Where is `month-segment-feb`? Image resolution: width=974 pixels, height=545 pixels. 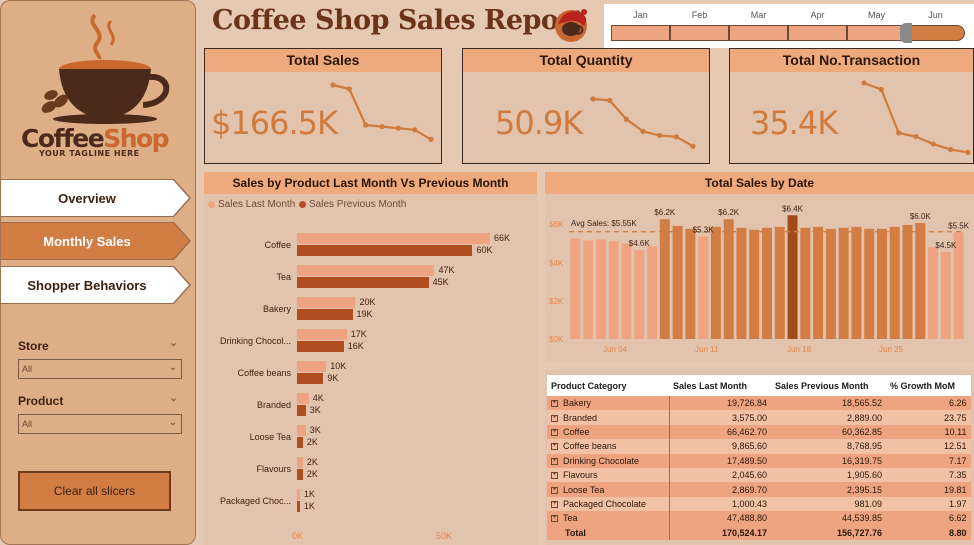
month-segment-feb is located at coordinates (699, 33).